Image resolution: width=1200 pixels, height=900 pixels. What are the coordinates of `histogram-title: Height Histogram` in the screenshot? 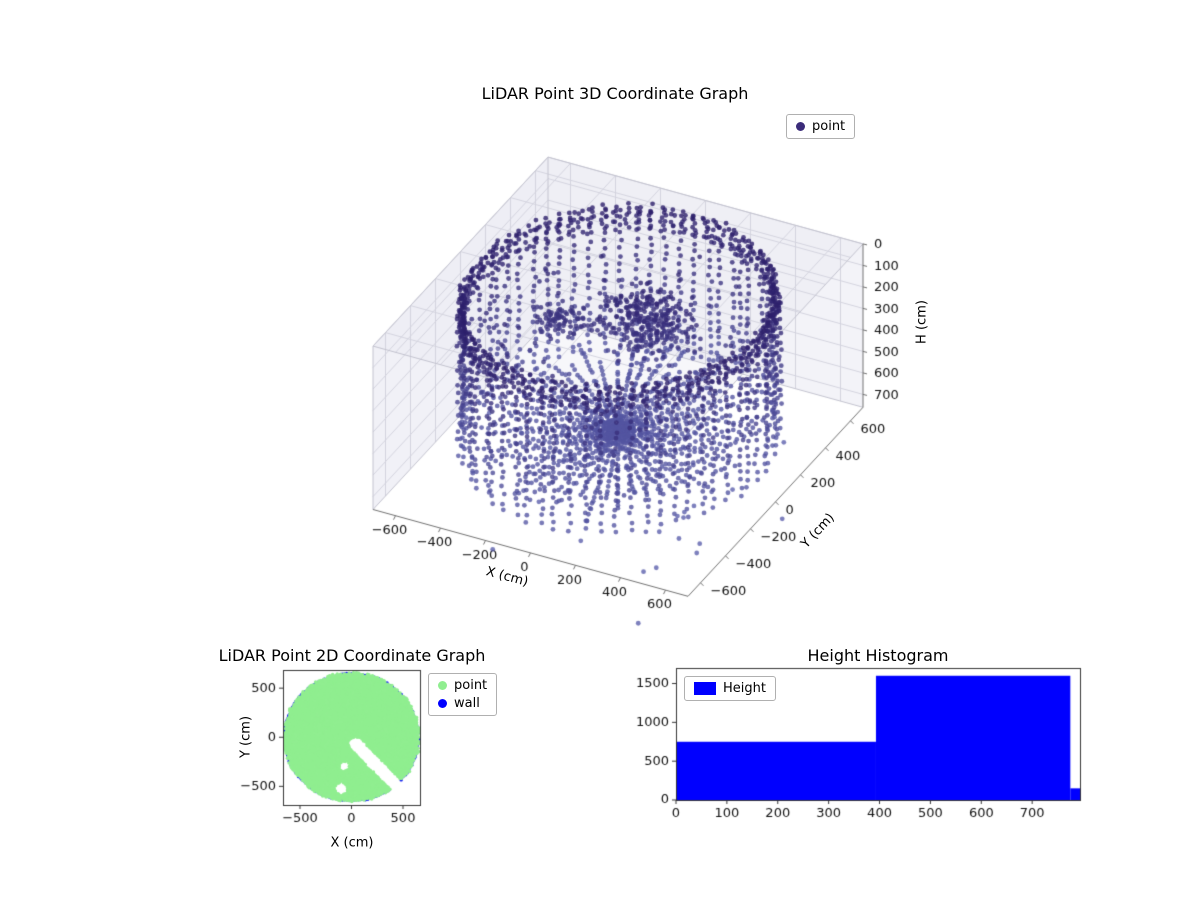 It's located at (878, 655).